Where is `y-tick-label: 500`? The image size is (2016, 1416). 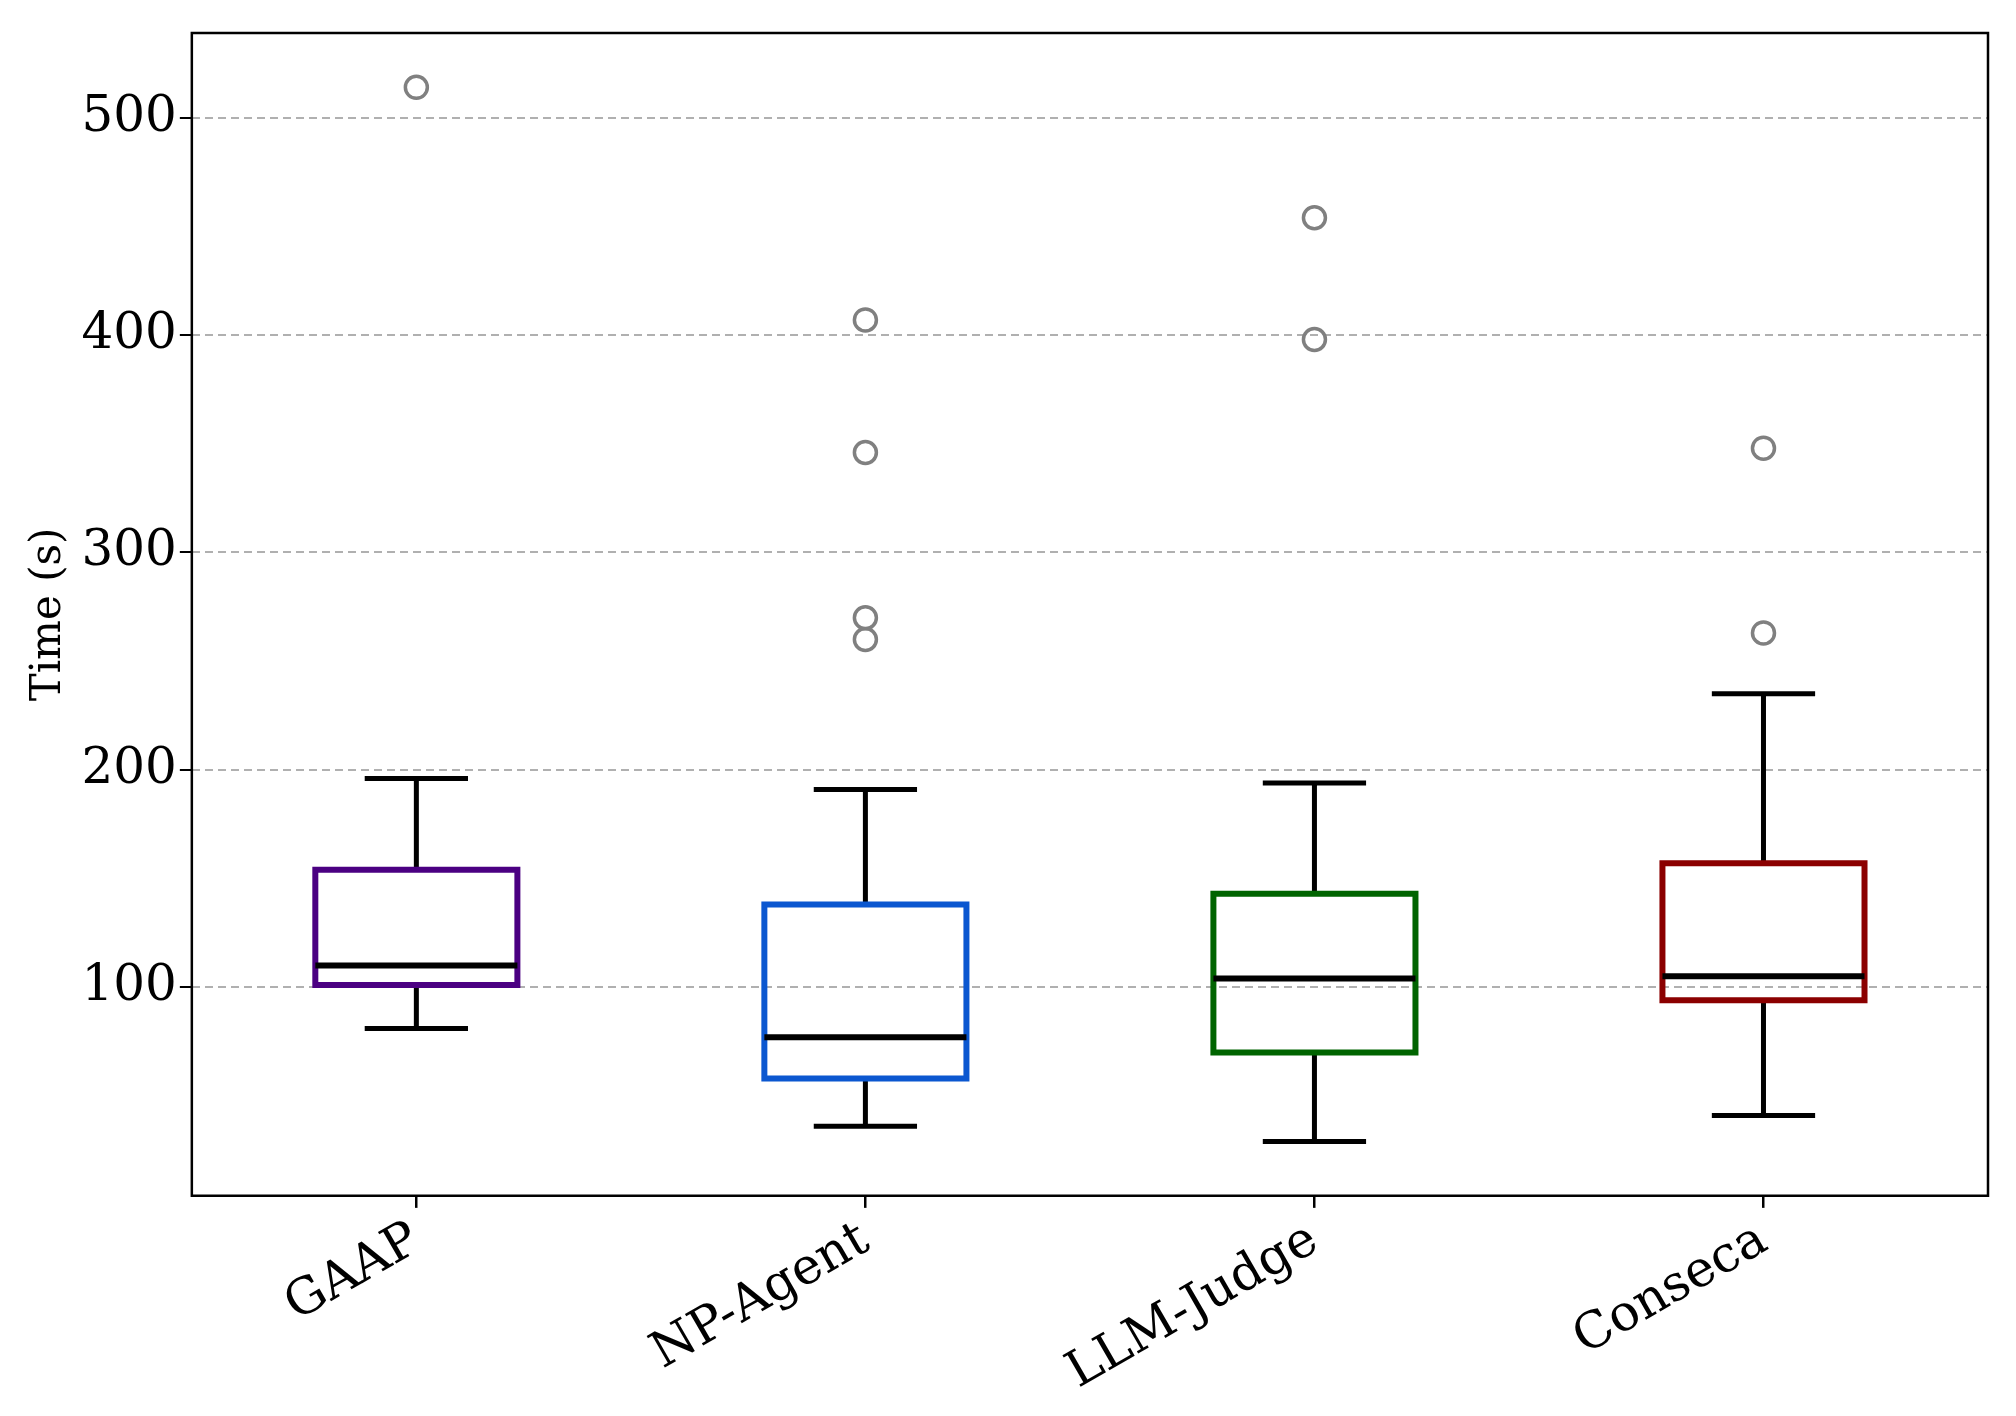 y-tick-label: 500 is located at coordinates (129, 113).